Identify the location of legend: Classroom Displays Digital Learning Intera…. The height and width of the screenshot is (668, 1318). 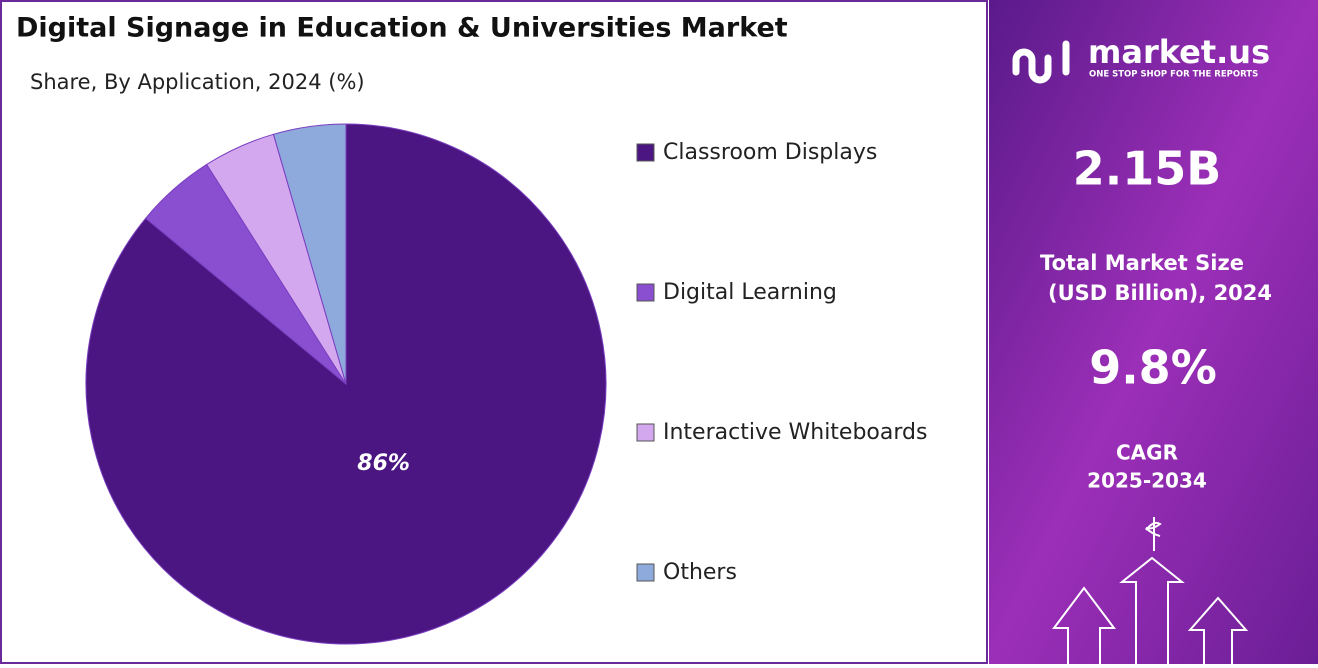
(781, 362).